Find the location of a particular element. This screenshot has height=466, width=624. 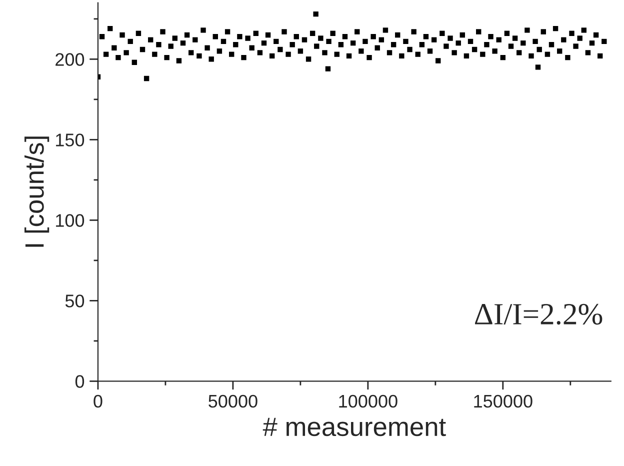

x-tick-label: 100000 is located at coordinates (368, 401).